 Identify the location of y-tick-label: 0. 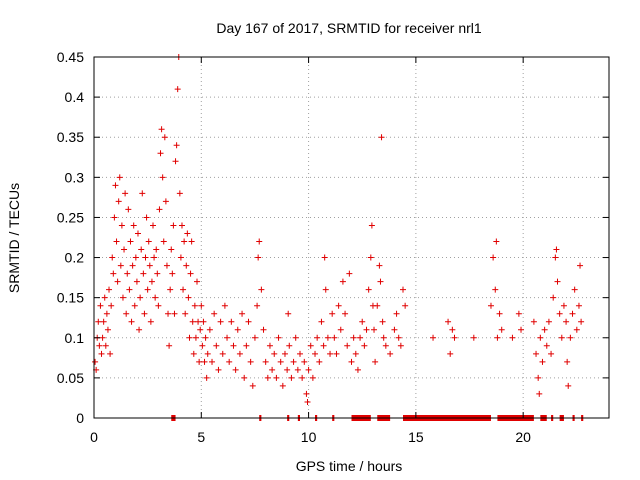
(80, 418).